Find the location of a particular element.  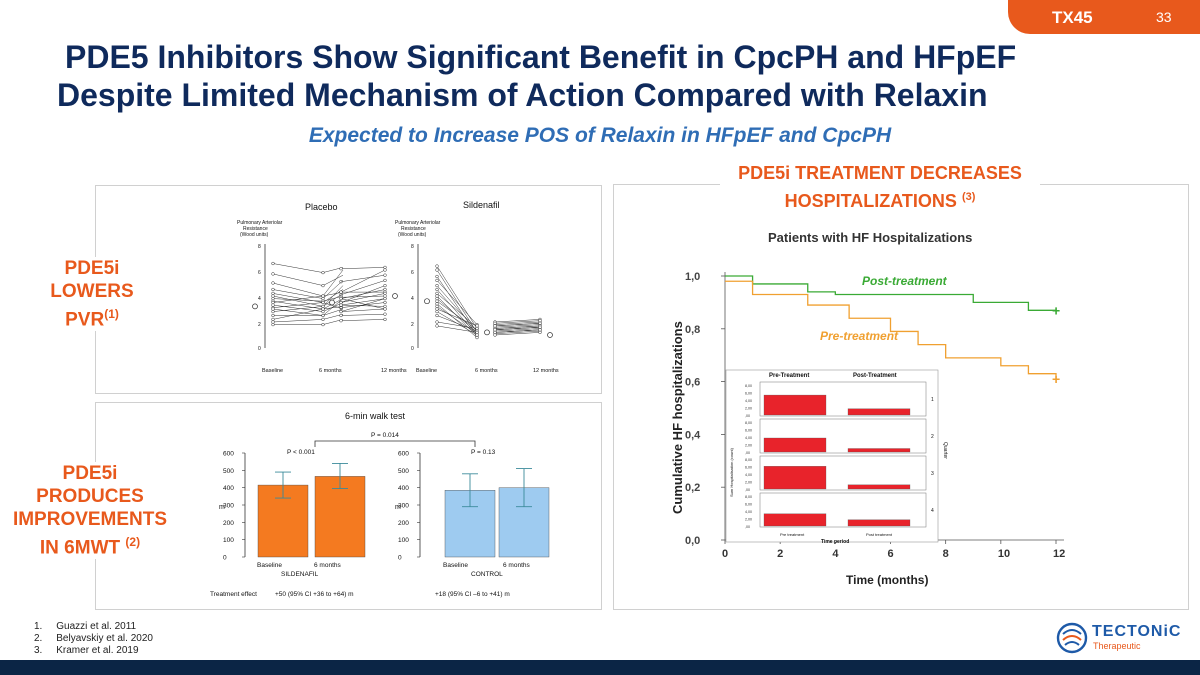

svg-text: ,00 is located at coordinates (747, 453).